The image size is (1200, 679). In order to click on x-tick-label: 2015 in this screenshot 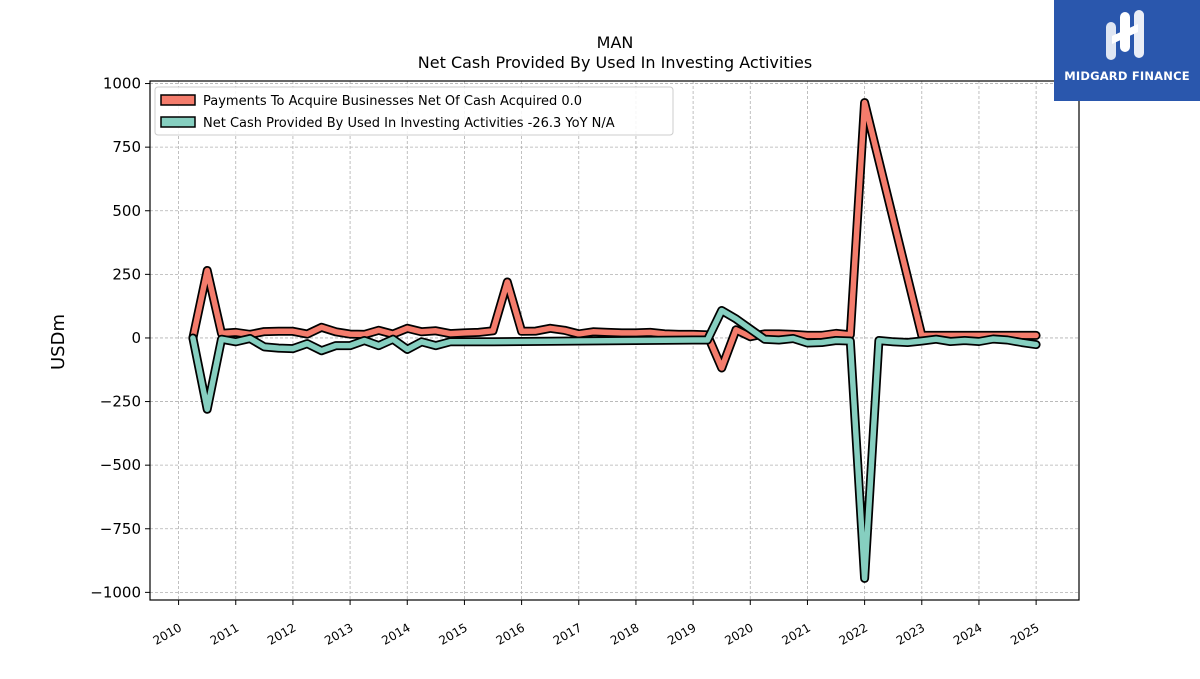, I will do `click(452, 633)`.